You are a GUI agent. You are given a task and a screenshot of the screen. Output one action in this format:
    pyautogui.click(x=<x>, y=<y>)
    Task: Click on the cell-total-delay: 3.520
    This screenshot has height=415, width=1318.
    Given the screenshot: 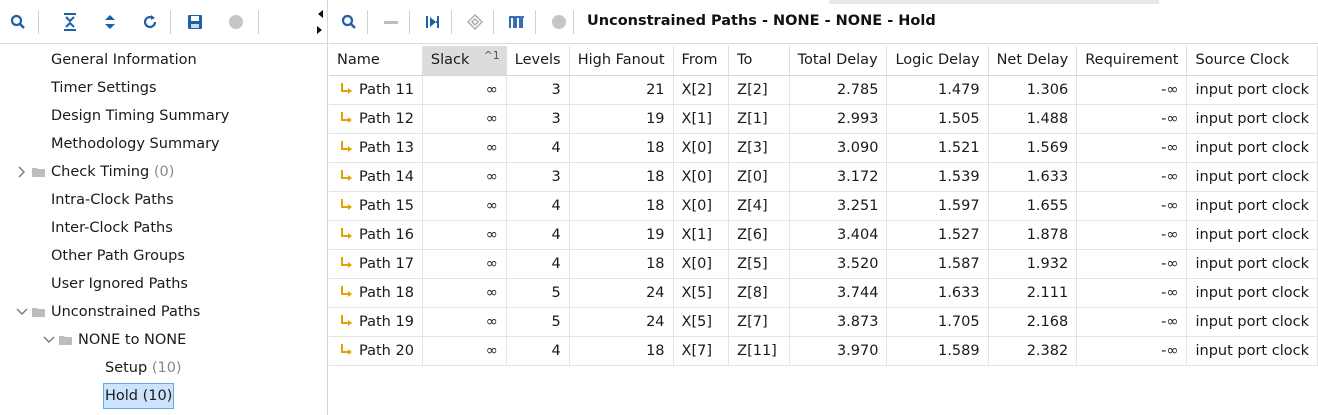 What is the action you would take?
    pyautogui.click(x=838, y=264)
    